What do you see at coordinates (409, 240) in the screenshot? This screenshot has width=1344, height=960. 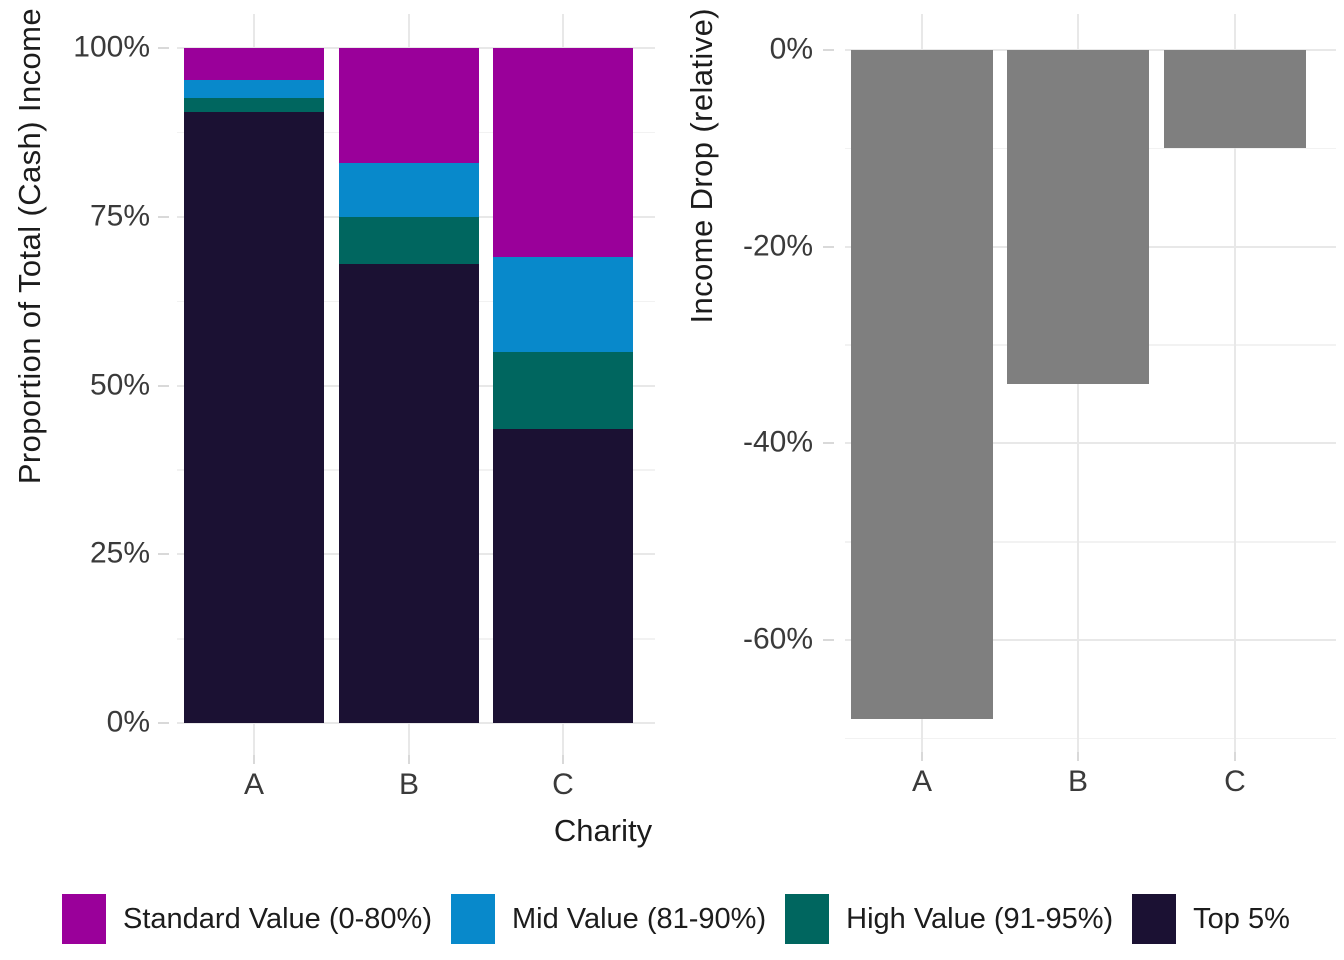 I see `bar-segment-B-high-value-91-95-` at bounding box center [409, 240].